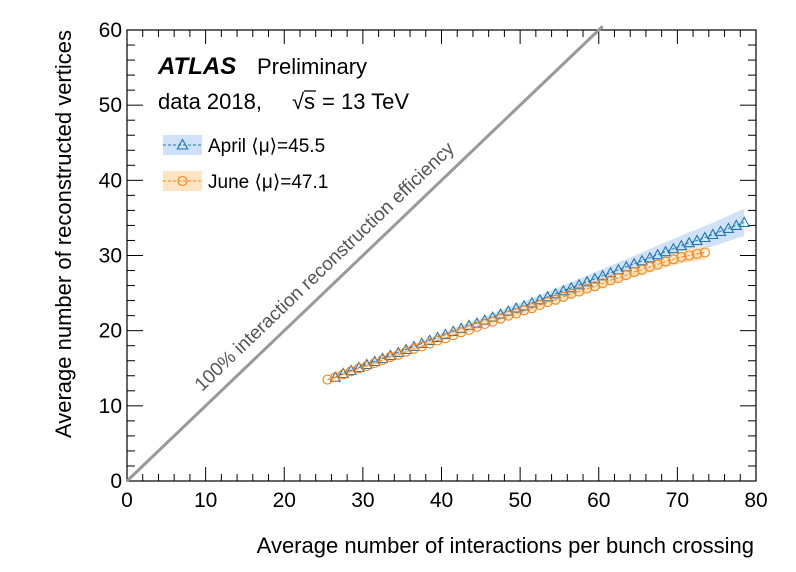 The width and height of the screenshot is (796, 572). I want to click on legend-label-june: June ⟨μ⟩=47.1, so click(268, 182).